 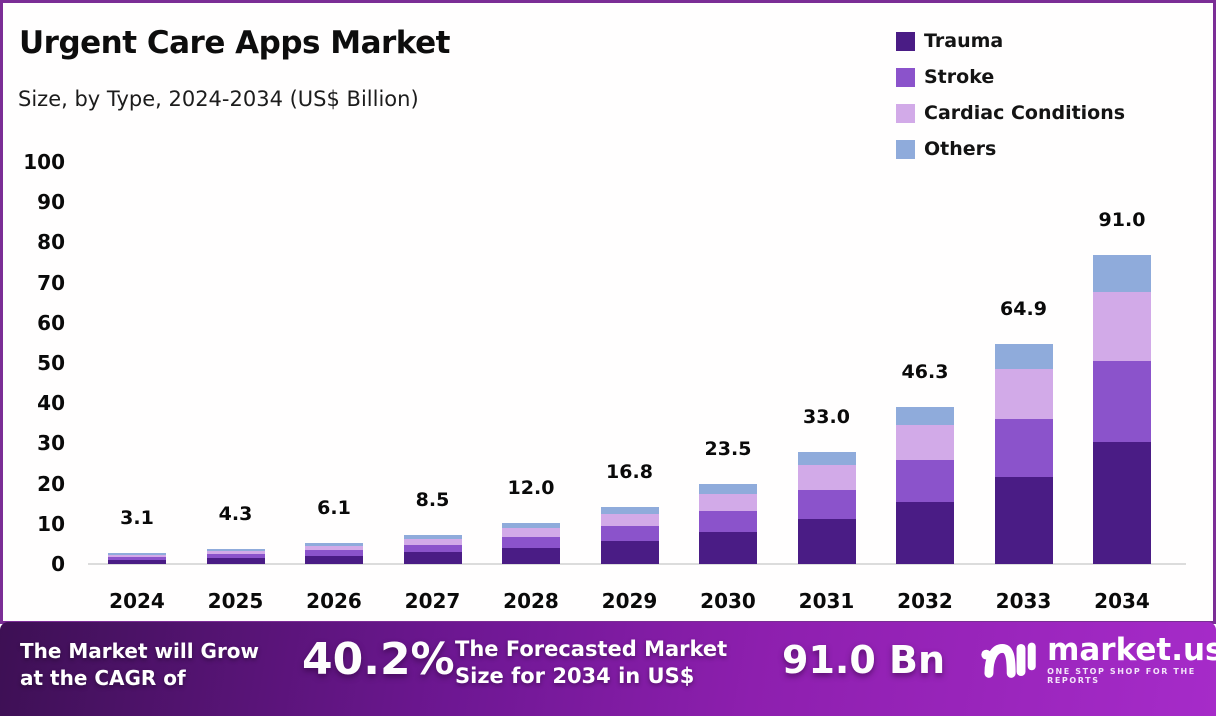 What do you see at coordinates (51, 242) in the screenshot?
I see `y-axis-tick-80: 80` at bounding box center [51, 242].